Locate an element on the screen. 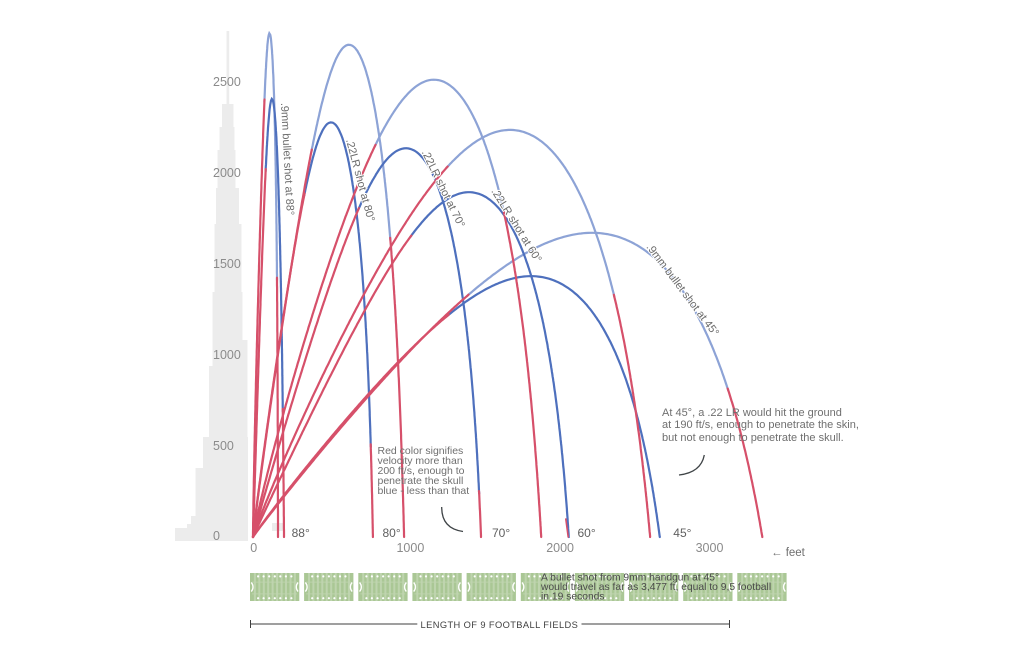 The height and width of the screenshot is (655, 1024). svg-text: 45° is located at coordinates (682, 533).